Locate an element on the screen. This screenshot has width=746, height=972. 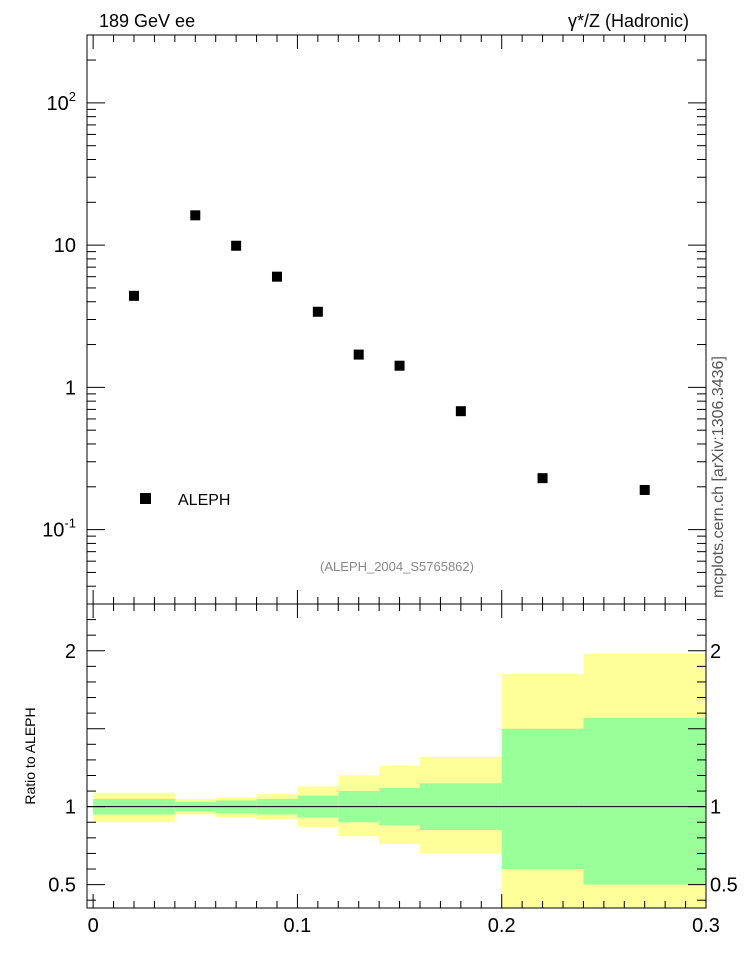
ratio-ytick-label-left: 1 is located at coordinates (70, 808).